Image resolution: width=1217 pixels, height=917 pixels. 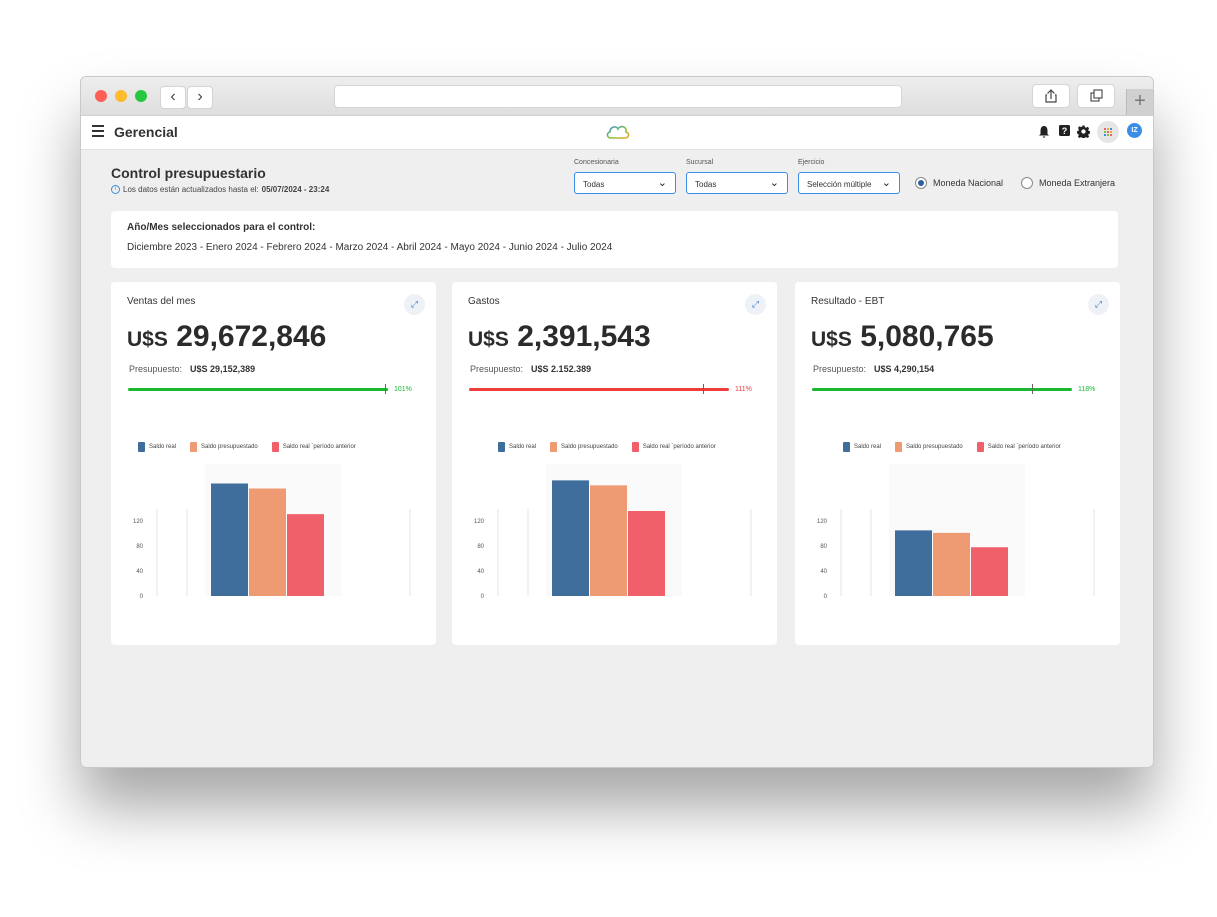 I want to click on progress-percent: 118%, so click(x=1087, y=389).